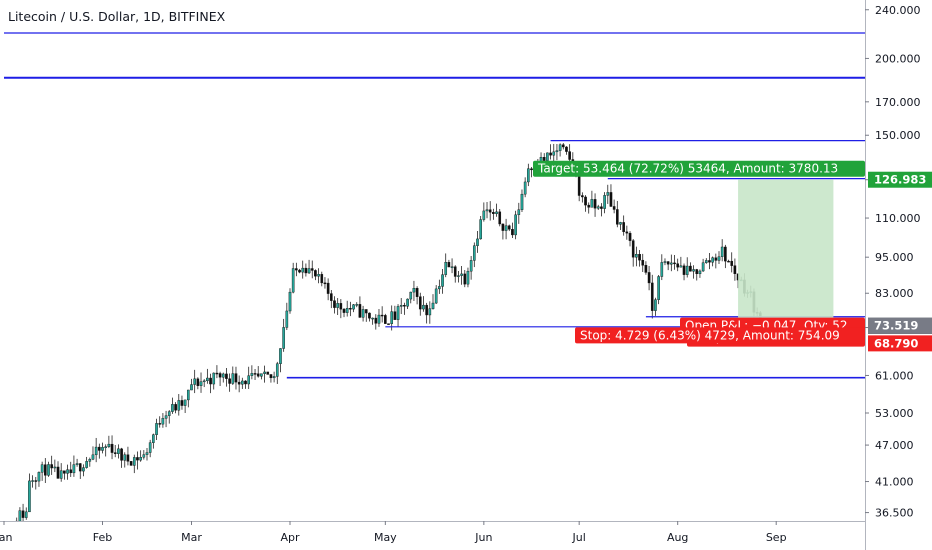 The image size is (932, 550). What do you see at coordinates (894, 445) in the screenshot?
I see `price-tick-label: 47.000` at bounding box center [894, 445].